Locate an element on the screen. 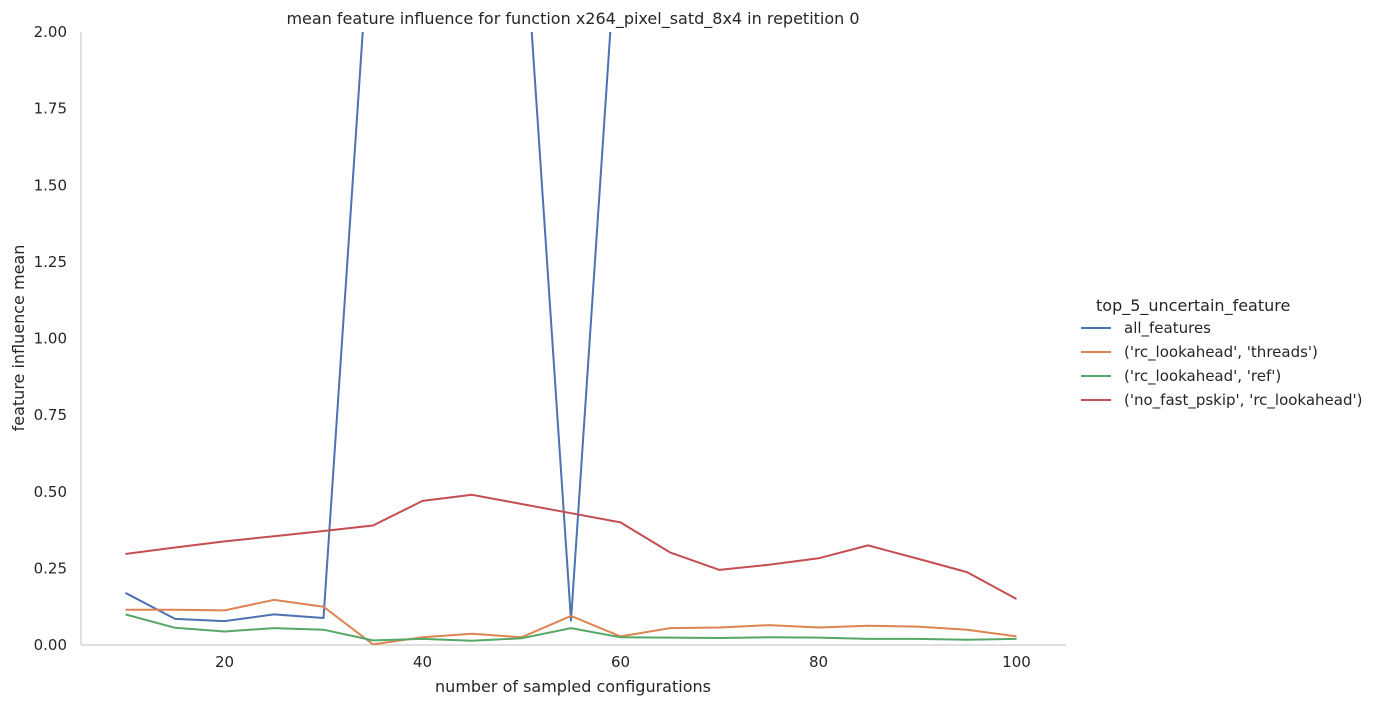 The image size is (1380, 706). x-tick-label: 60 is located at coordinates (620, 662).